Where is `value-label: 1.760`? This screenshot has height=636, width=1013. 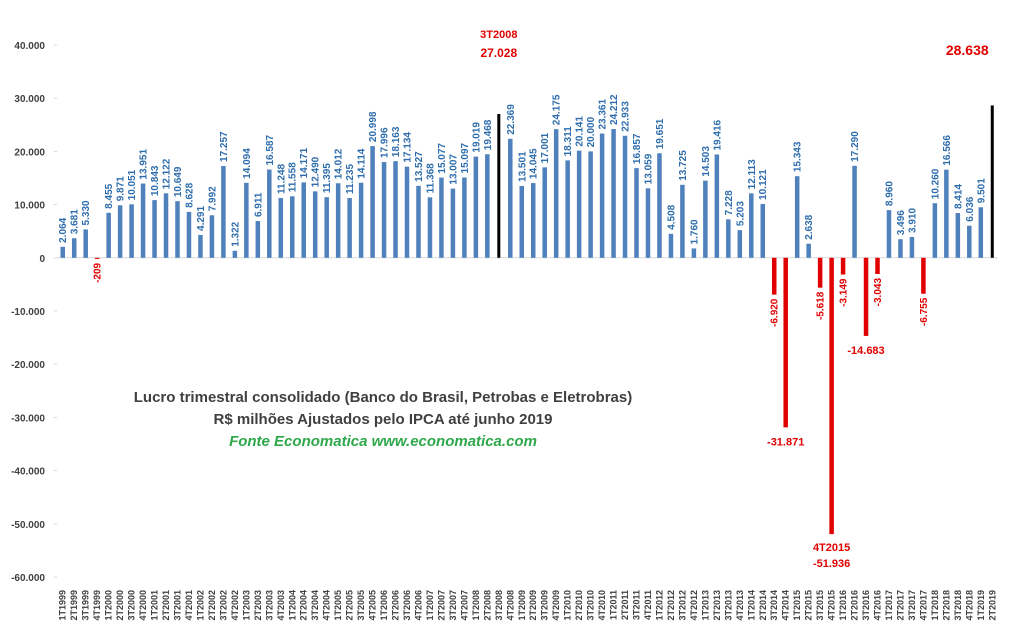 value-label: 1.760 is located at coordinates (694, 231).